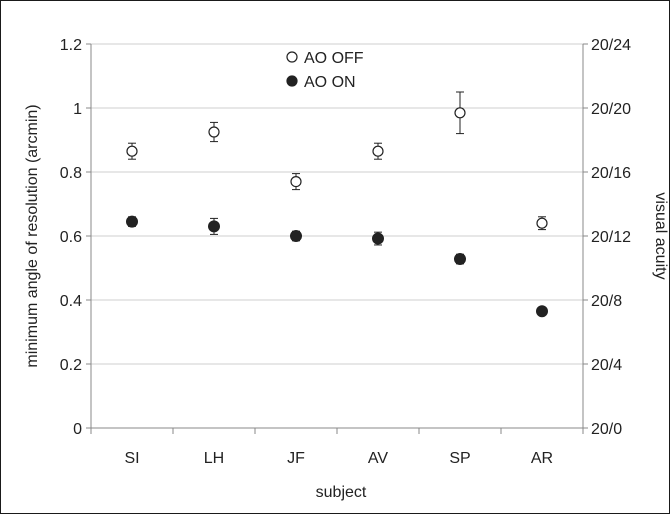 This screenshot has height=515, width=670. I want to click on legend-marker-ao-on, so click(292, 81).